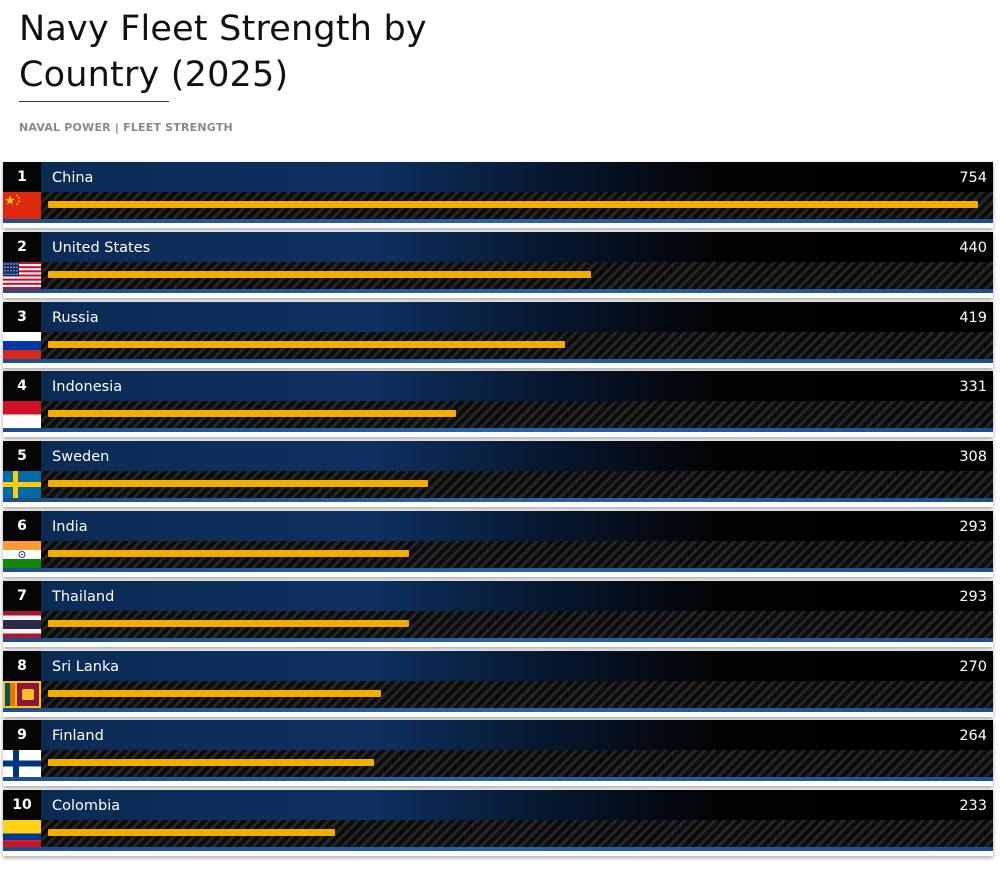 The height and width of the screenshot is (881, 1000). I want to click on colombia-flag-icon, so click(22, 834).